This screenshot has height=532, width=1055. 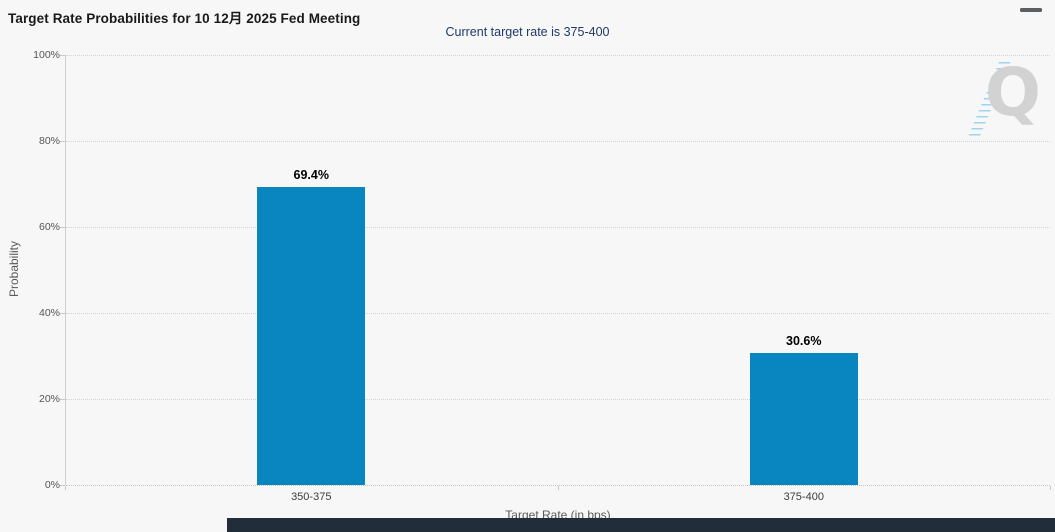 I want to click on gridline-0%, so click(x=558, y=485).